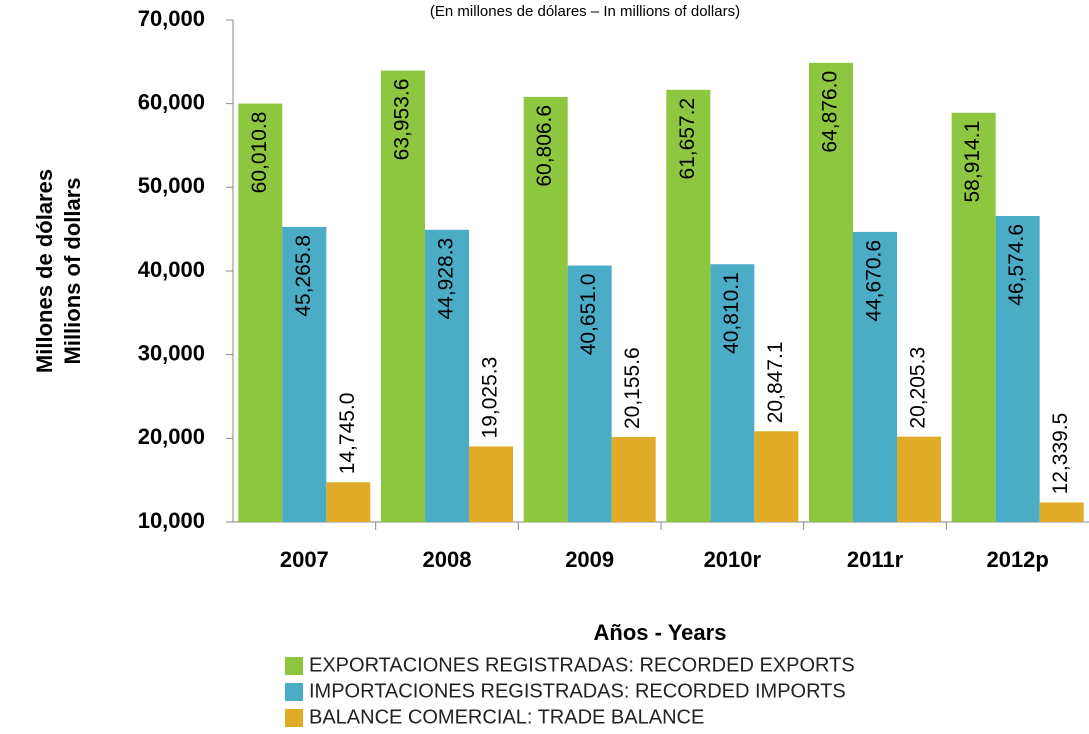  What do you see at coordinates (731, 313) in the screenshot?
I see `data-label: 40,810.1` at bounding box center [731, 313].